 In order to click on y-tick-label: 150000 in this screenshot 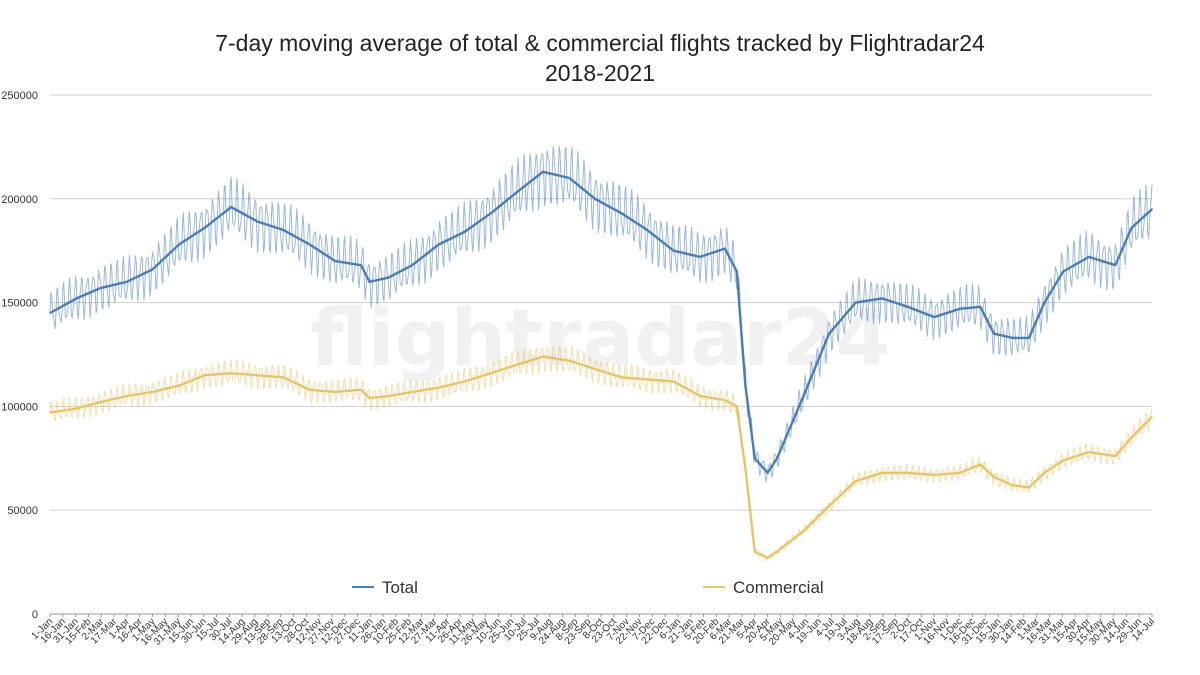, I will do `click(19, 304)`.